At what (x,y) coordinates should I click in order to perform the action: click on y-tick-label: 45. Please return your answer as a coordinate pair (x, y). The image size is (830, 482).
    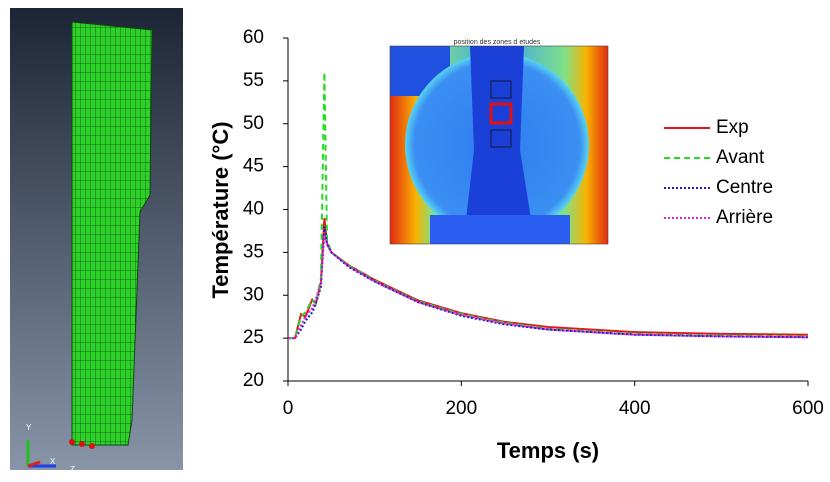
    Looking at the image, I should click on (253, 166).